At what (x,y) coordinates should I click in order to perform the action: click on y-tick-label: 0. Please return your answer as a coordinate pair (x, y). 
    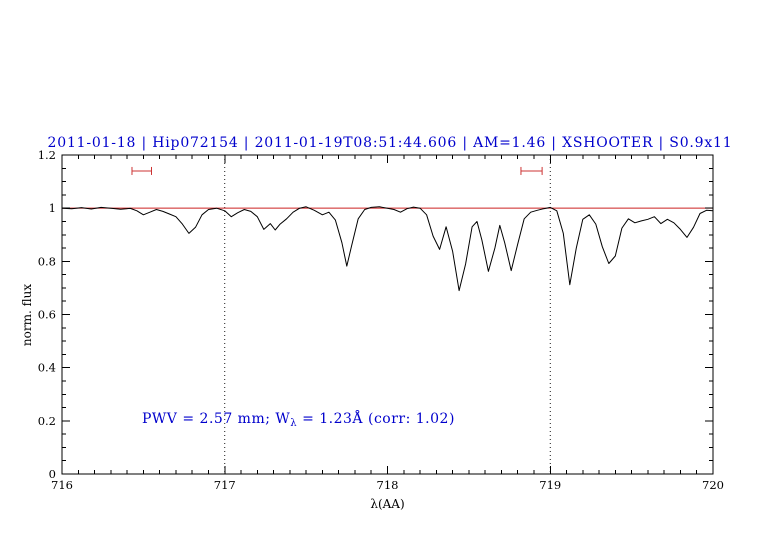
    Looking at the image, I should click on (52, 474).